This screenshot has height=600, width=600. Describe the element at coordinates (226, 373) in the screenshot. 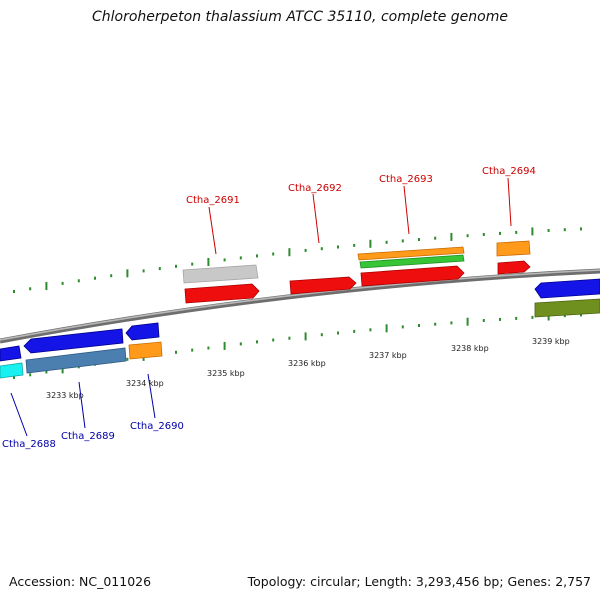

I see `scale-label: 3235 kbp` at that location.